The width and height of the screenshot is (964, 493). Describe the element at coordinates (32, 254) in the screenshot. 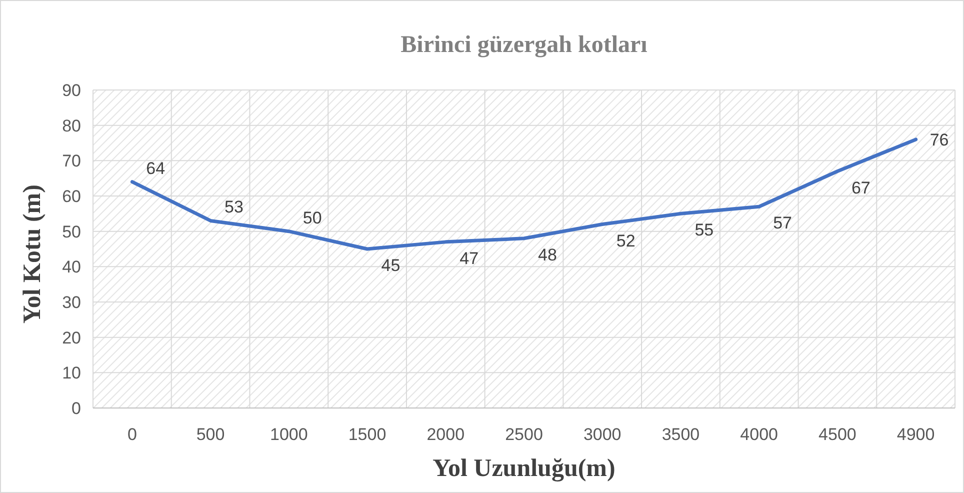

I see `y-axis-title: Yol Kotu (m)` at that location.